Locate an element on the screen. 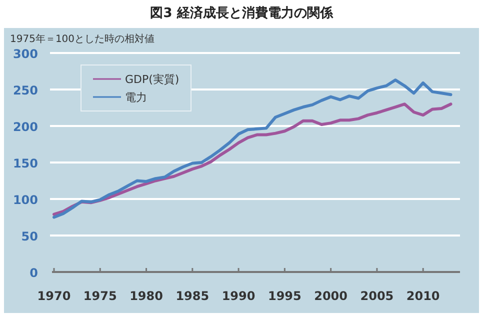 The height and width of the screenshot is (315, 483). x-tick-label: 1990 is located at coordinates (239, 296).